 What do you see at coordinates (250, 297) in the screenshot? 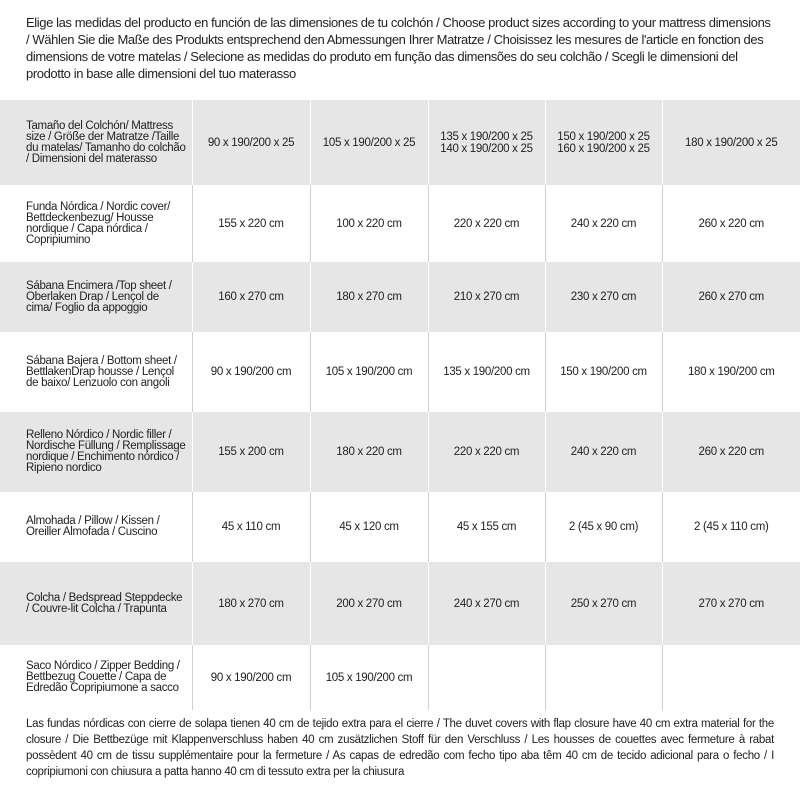
I see `size-cell: 160 x 270 cm` at bounding box center [250, 297].